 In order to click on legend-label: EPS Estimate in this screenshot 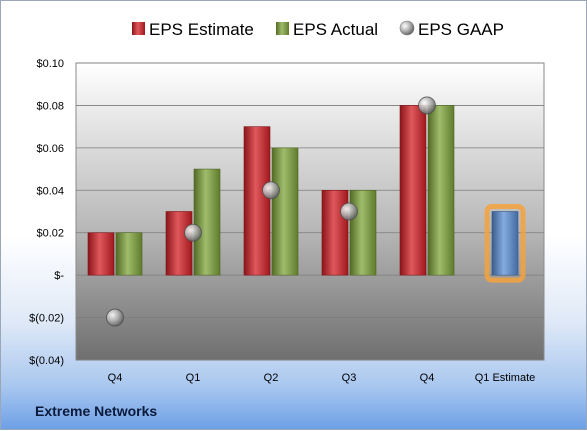, I will do `click(201, 29)`.